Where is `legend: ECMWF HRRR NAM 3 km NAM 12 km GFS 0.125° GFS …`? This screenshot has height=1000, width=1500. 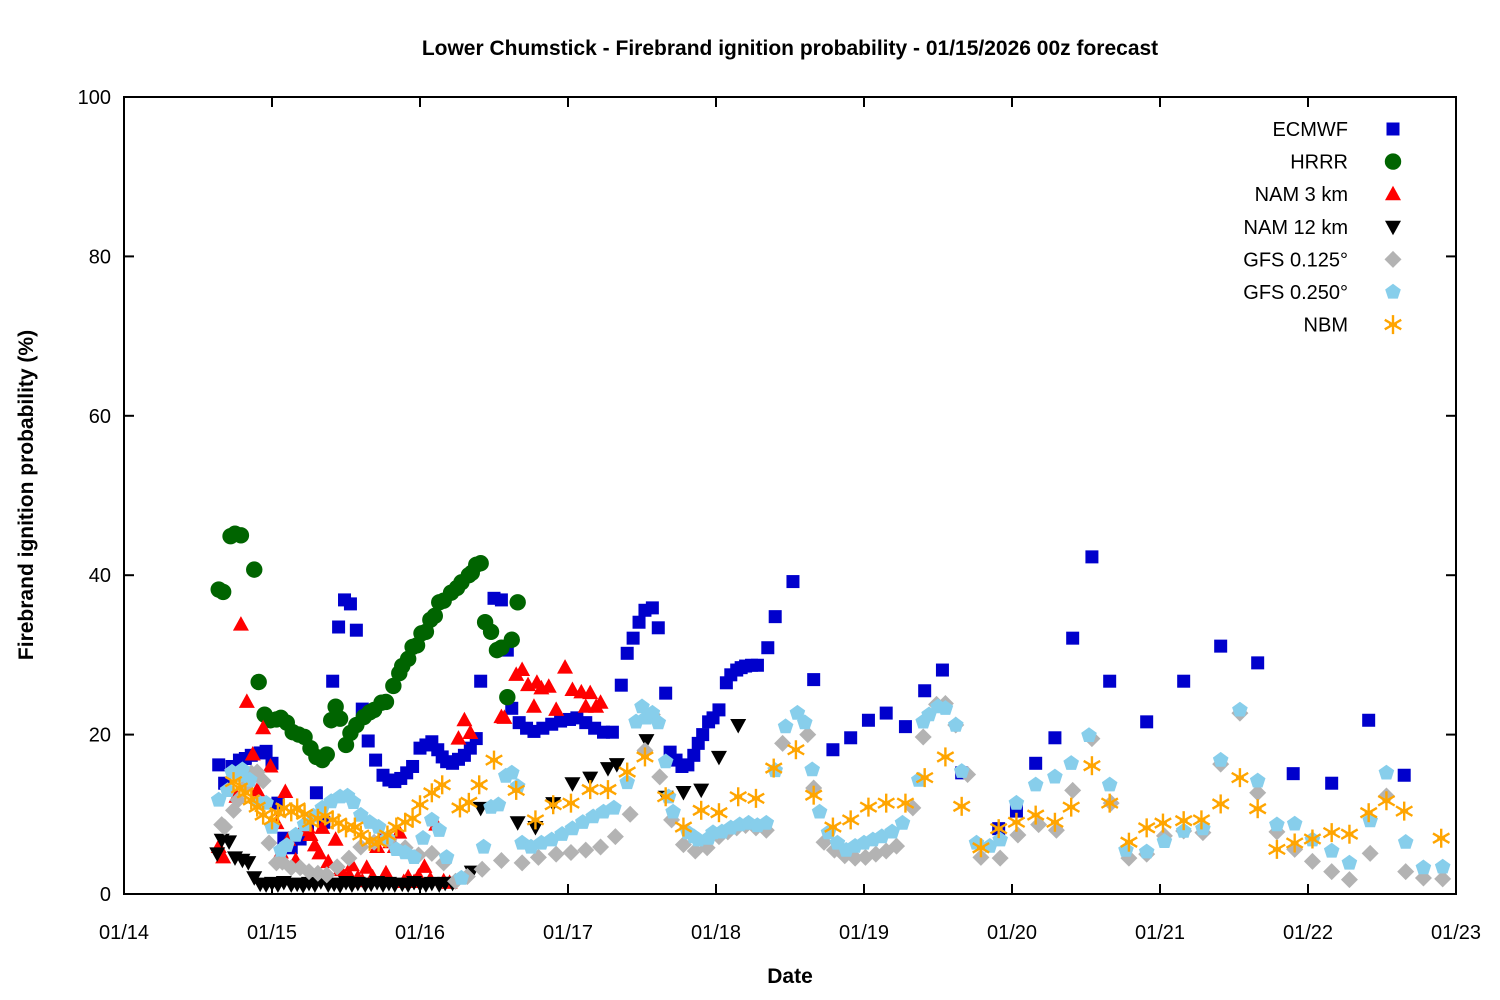
legend: ECMWF HRRR NAM 3 km NAM 12 km GFS 0.125° GFS … is located at coordinates (1322, 228).